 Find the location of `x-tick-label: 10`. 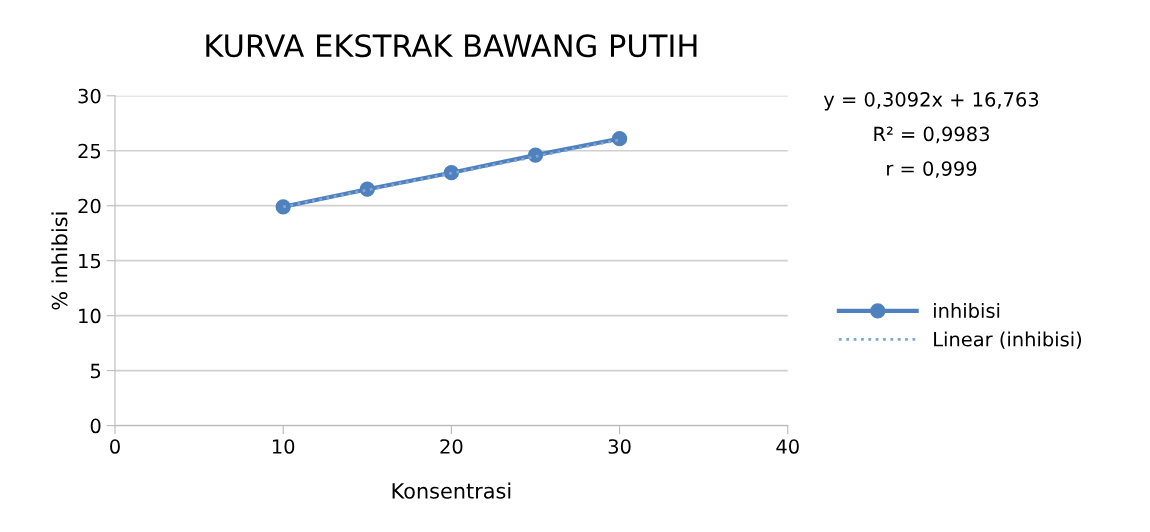

x-tick-label: 10 is located at coordinates (283, 446).